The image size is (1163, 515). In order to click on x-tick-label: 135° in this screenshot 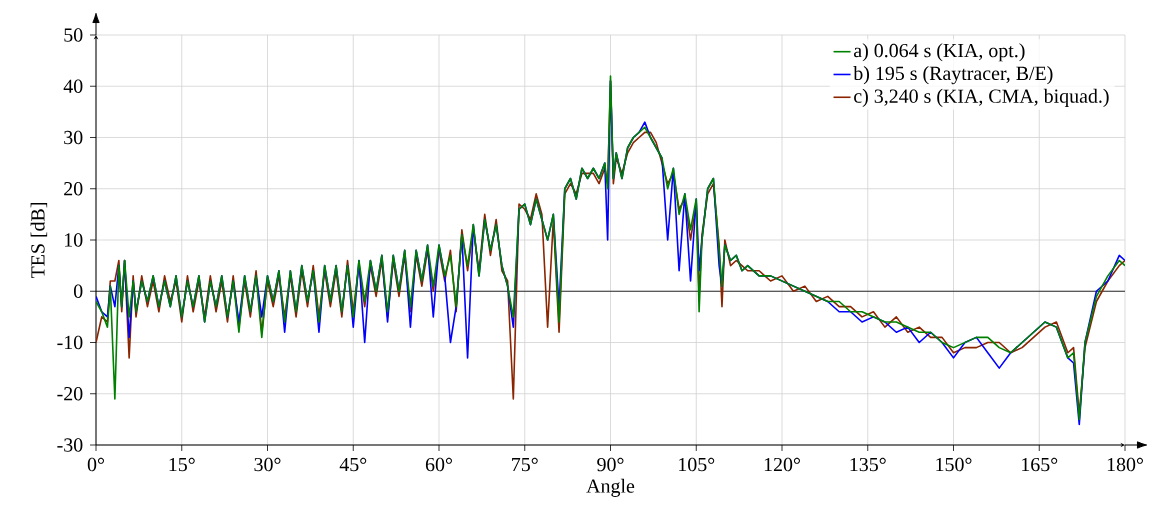, I will do `click(868, 464)`.